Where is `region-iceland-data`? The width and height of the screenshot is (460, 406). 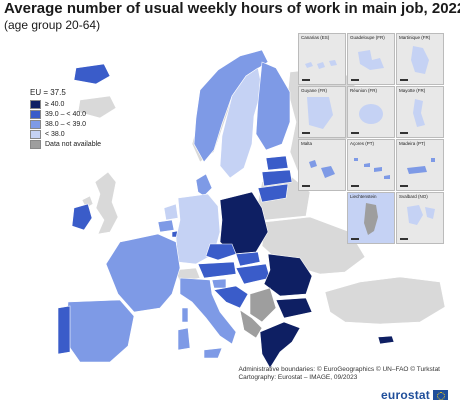
region-iceland-data is located at coordinates (92, 74).